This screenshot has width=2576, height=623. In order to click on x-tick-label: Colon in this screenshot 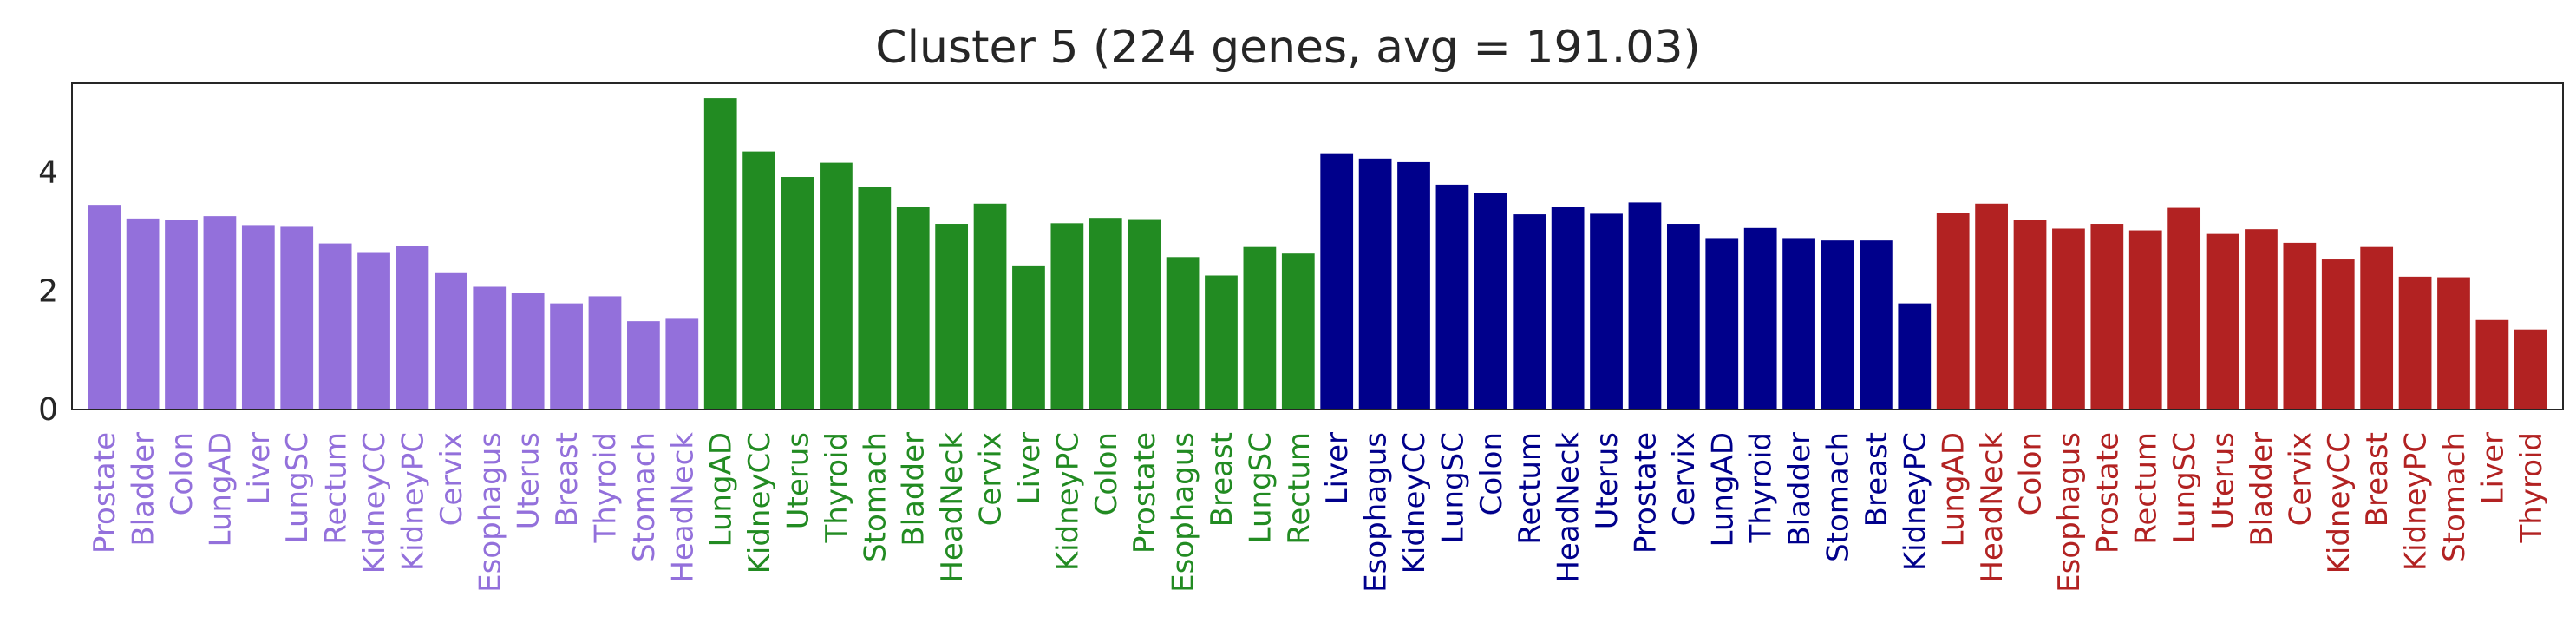, I will do `click(1491, 473)`.